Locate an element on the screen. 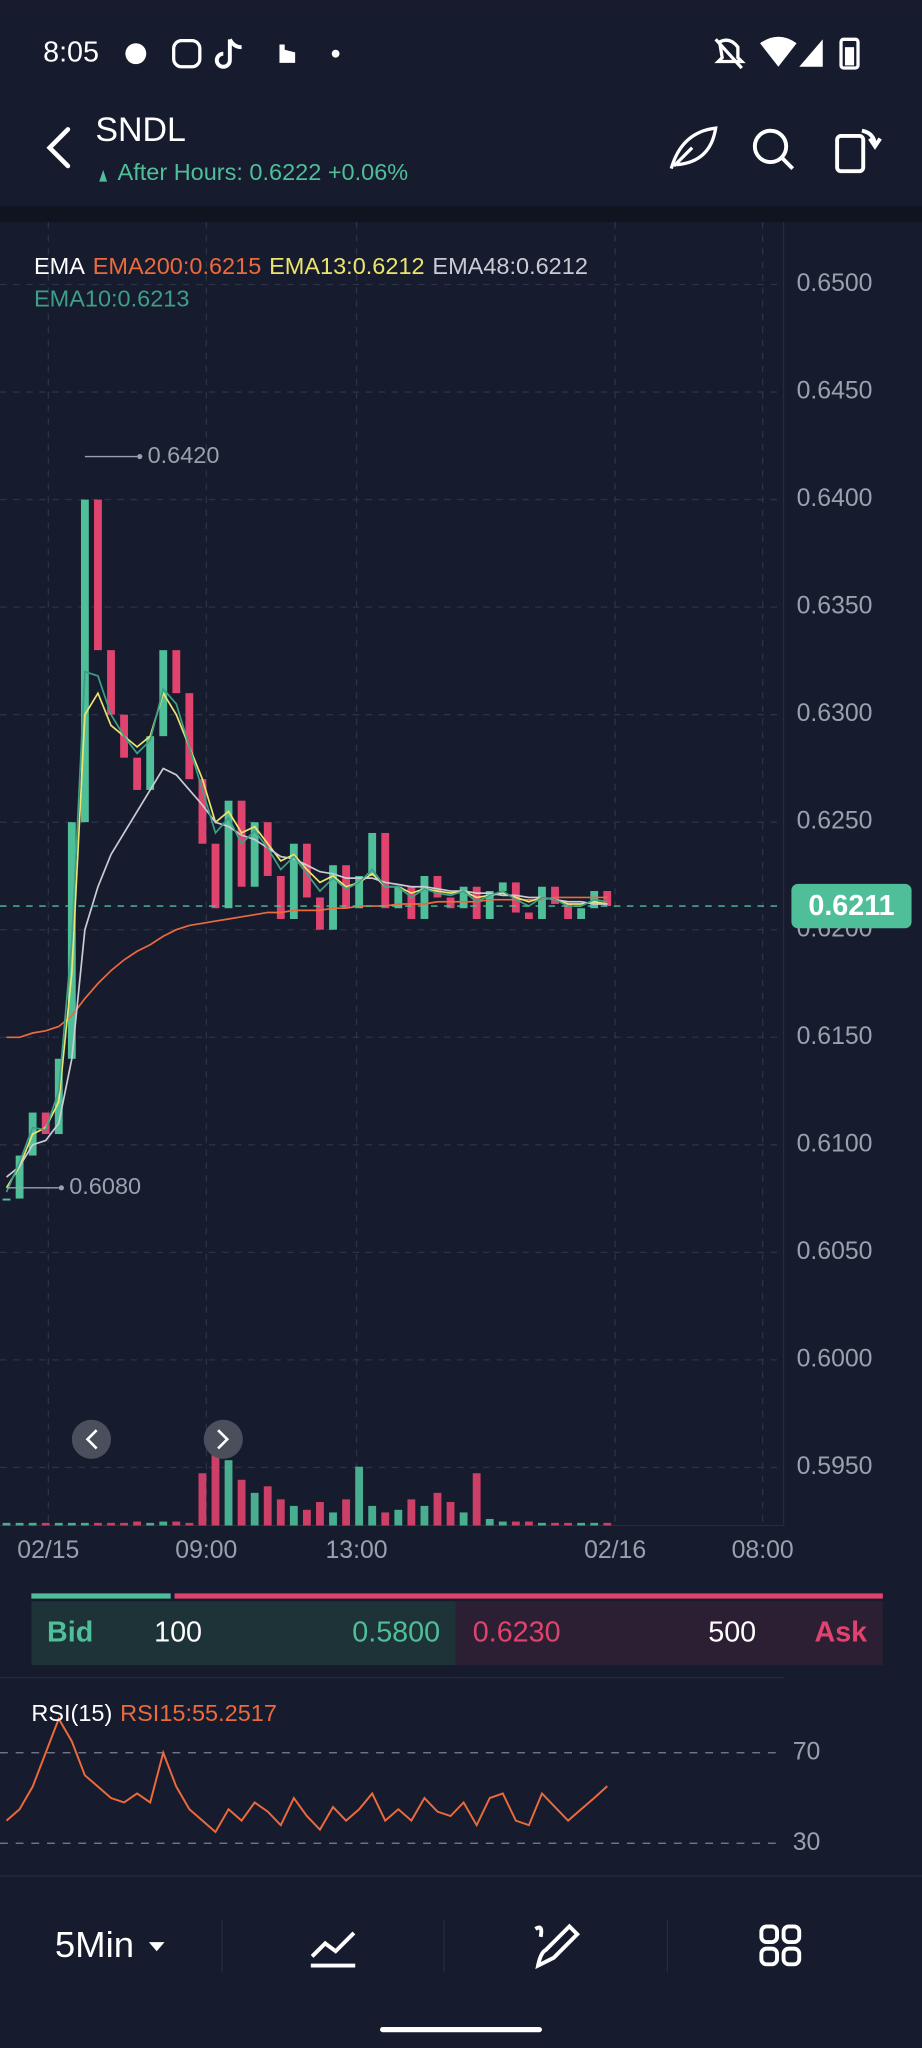 The width and height of the screenshot is (922, 2048). back-button is located at coordinates (58, 148).